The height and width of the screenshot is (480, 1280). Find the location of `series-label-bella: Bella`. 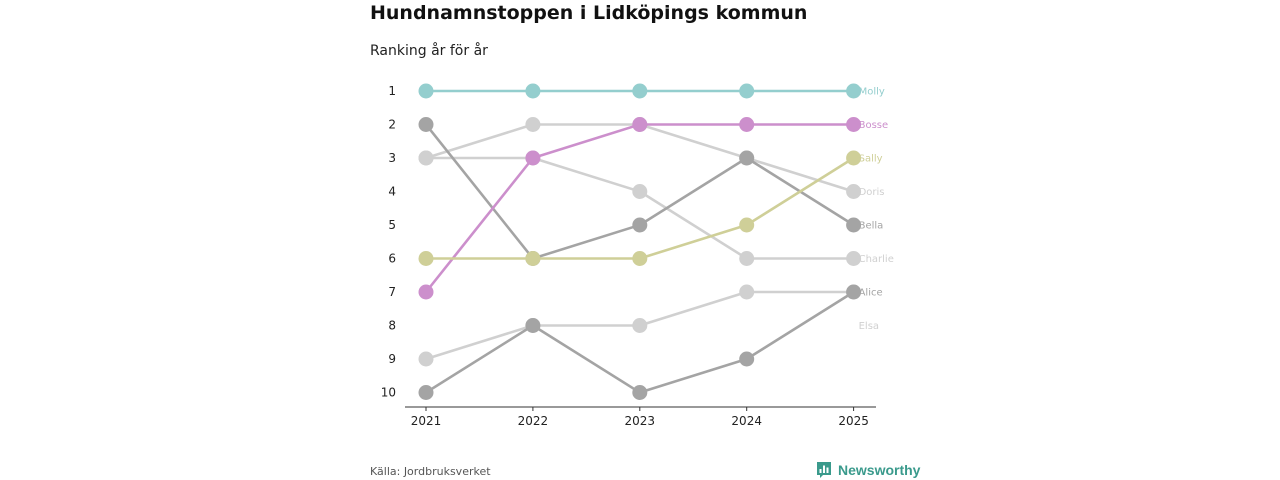

series-label-bella: Bella is located at coordinates (871, 226).